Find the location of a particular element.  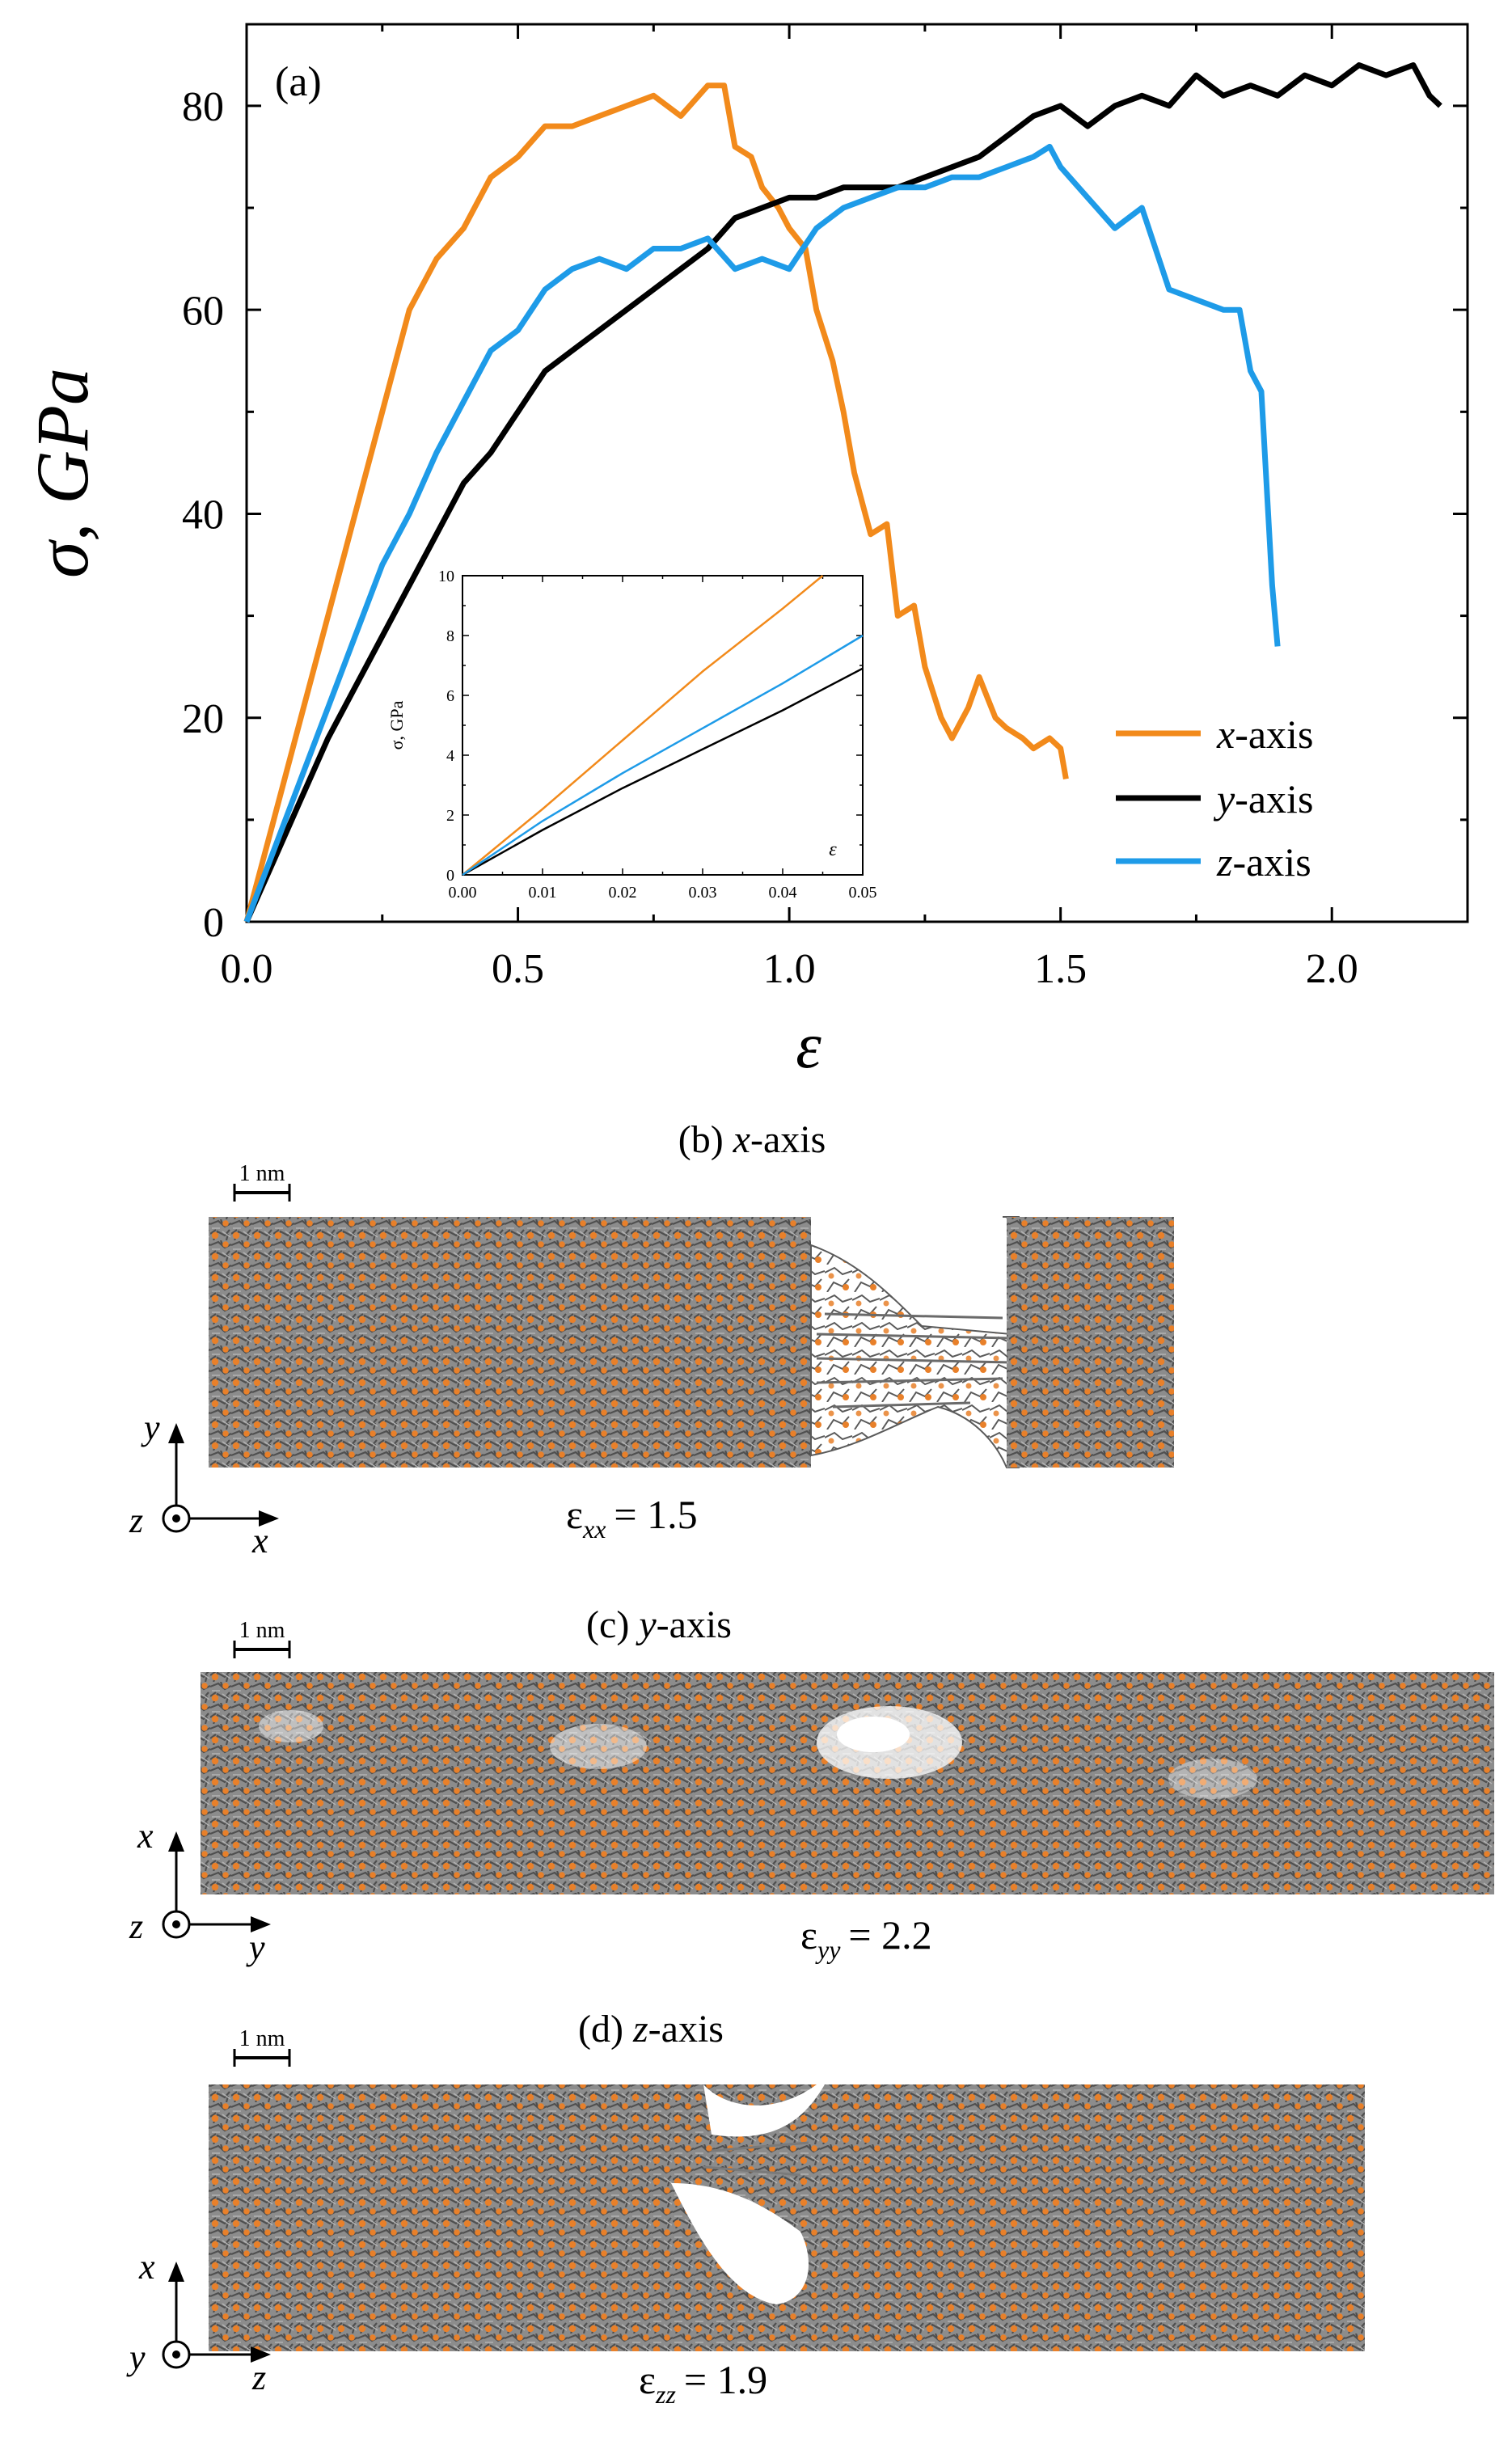

x-tick-label: 0.0 is located at coordinates (247, 969).